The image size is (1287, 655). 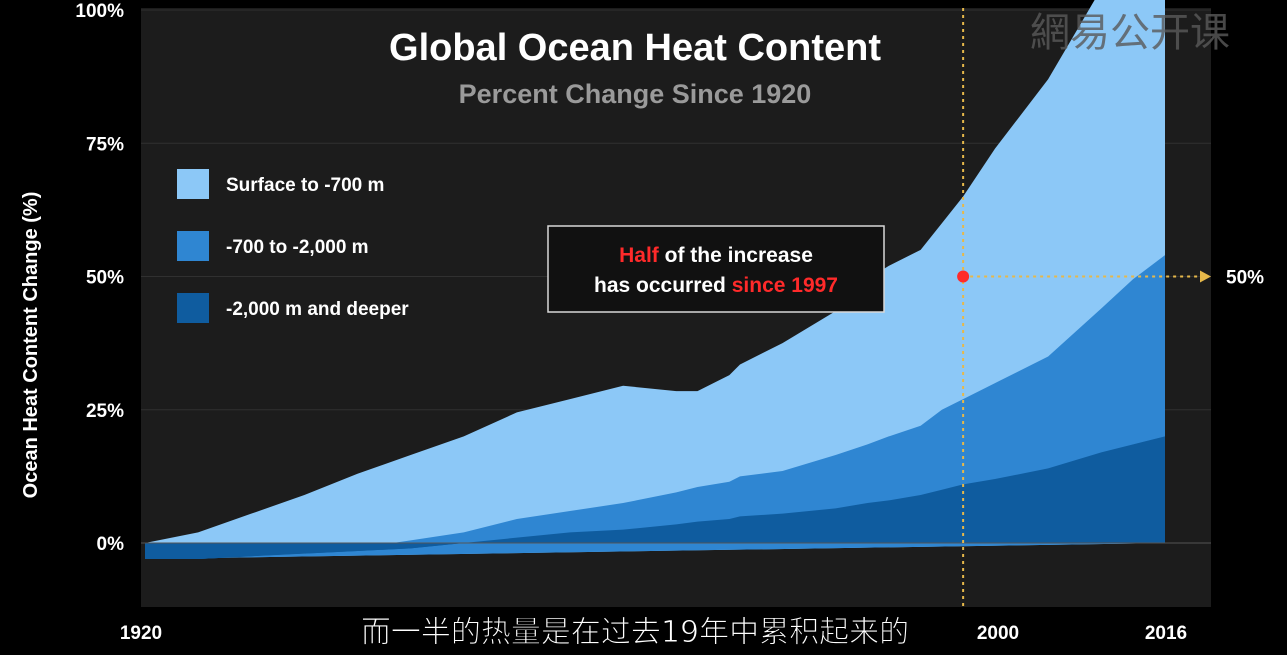 What do you see at coordinates (305, 185) in the screenshot?
I see `legend-surface-label: Surface to -700 m` at bounding box center [305, 185].